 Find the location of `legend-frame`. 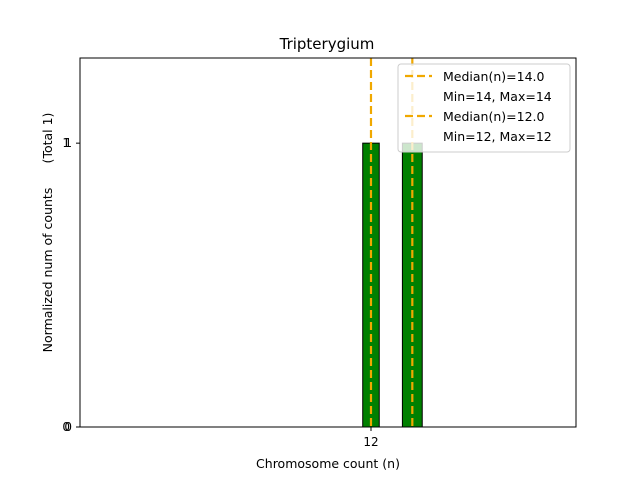

legend-frame is located at coordinates (484, 108).